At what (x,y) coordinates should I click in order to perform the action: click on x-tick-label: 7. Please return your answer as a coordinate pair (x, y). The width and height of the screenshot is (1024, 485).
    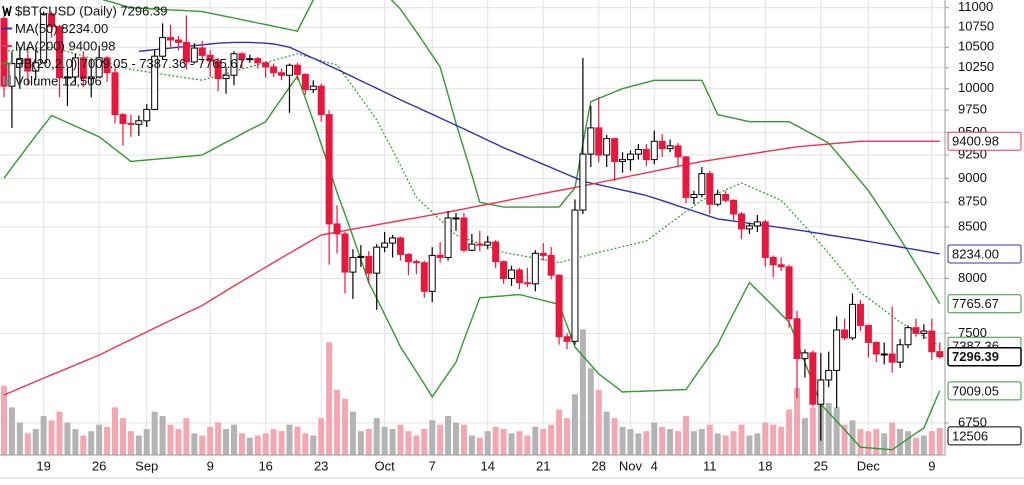
    Looking at the image, I should click on (432, 465).